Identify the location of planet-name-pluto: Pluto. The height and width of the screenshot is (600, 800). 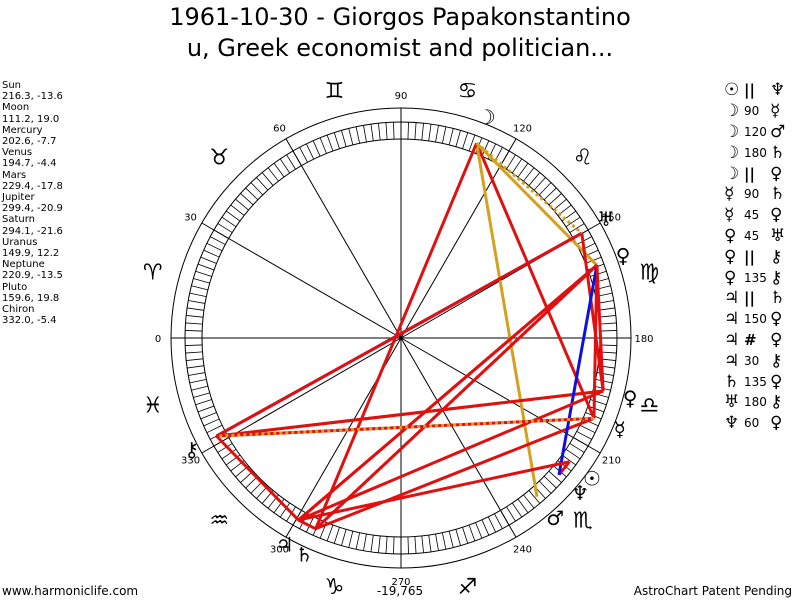
(15, 287).